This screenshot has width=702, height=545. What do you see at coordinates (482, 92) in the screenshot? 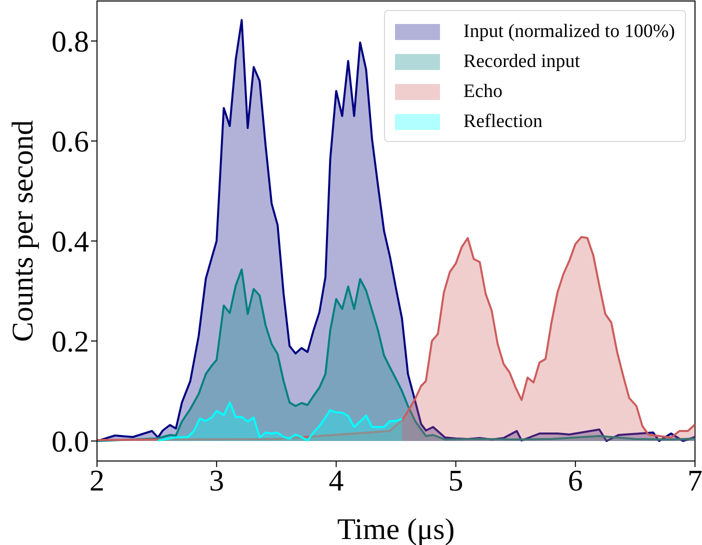
I see `legend-label: Echo` at bounding box center [482, 92].